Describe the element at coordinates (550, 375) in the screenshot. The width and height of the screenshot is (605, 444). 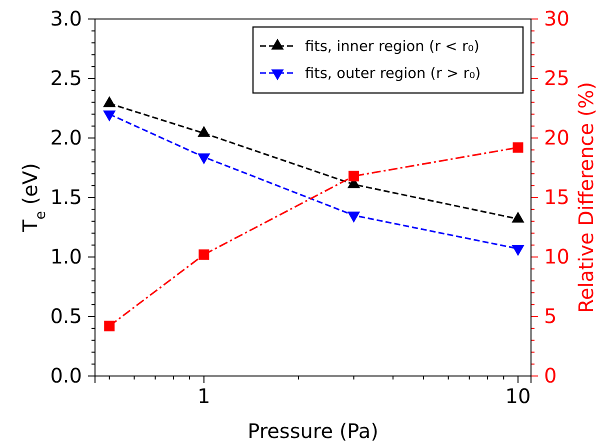
I see `y2-tick-label: 0` at that location.